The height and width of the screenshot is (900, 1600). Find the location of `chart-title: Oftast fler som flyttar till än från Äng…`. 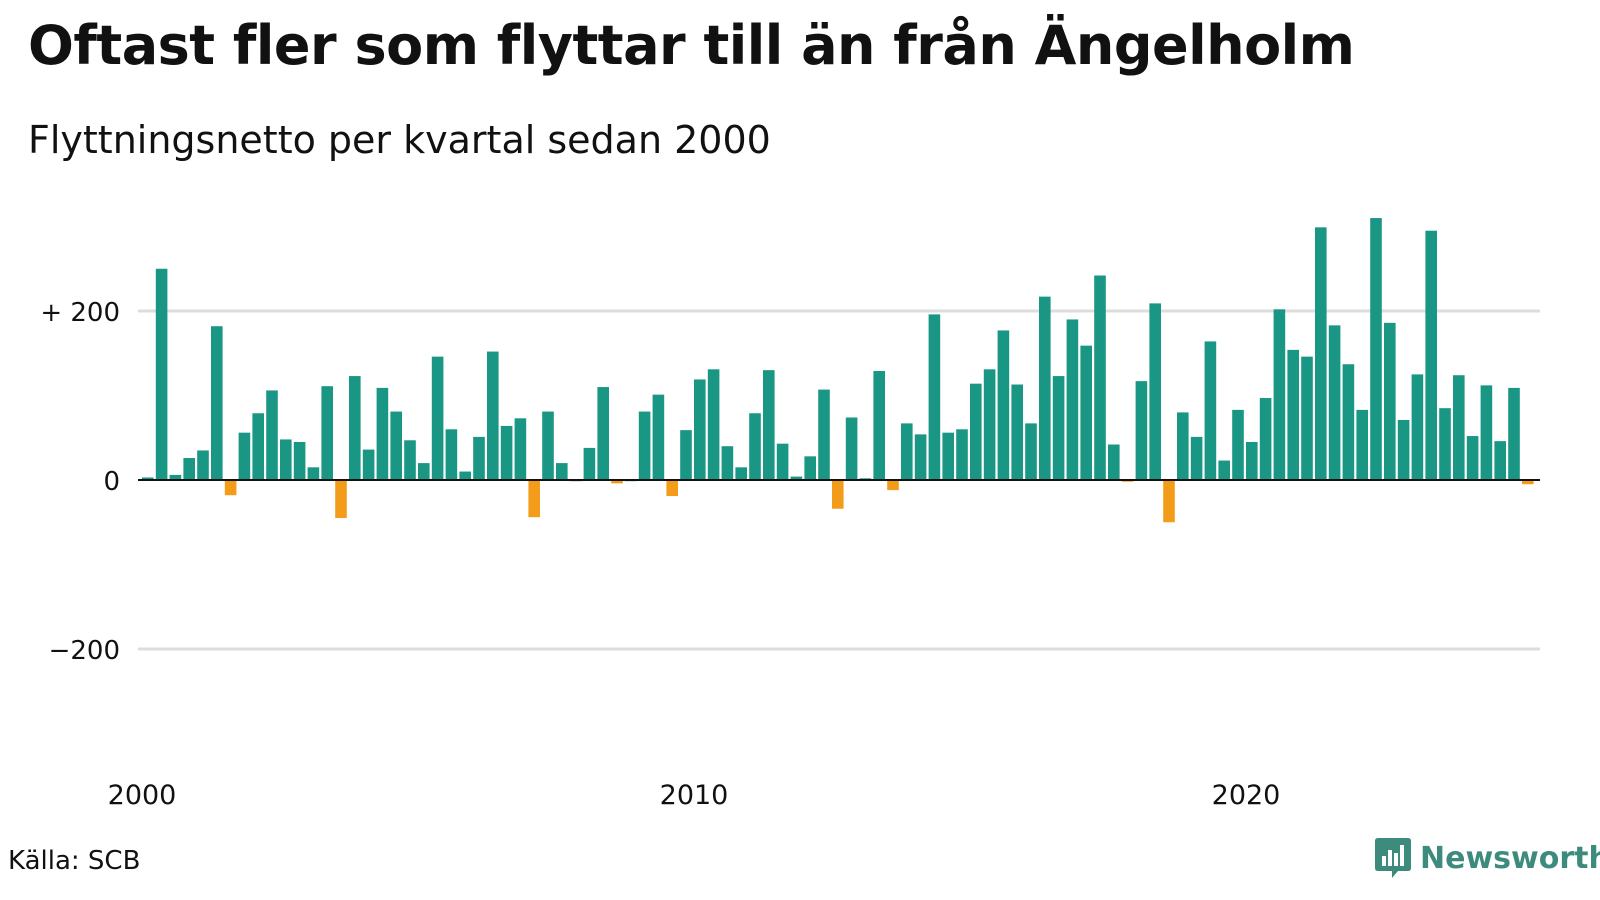

chart-title: Oftast fler som flyttar till än från Äng… is located at coordinates (691, 45).